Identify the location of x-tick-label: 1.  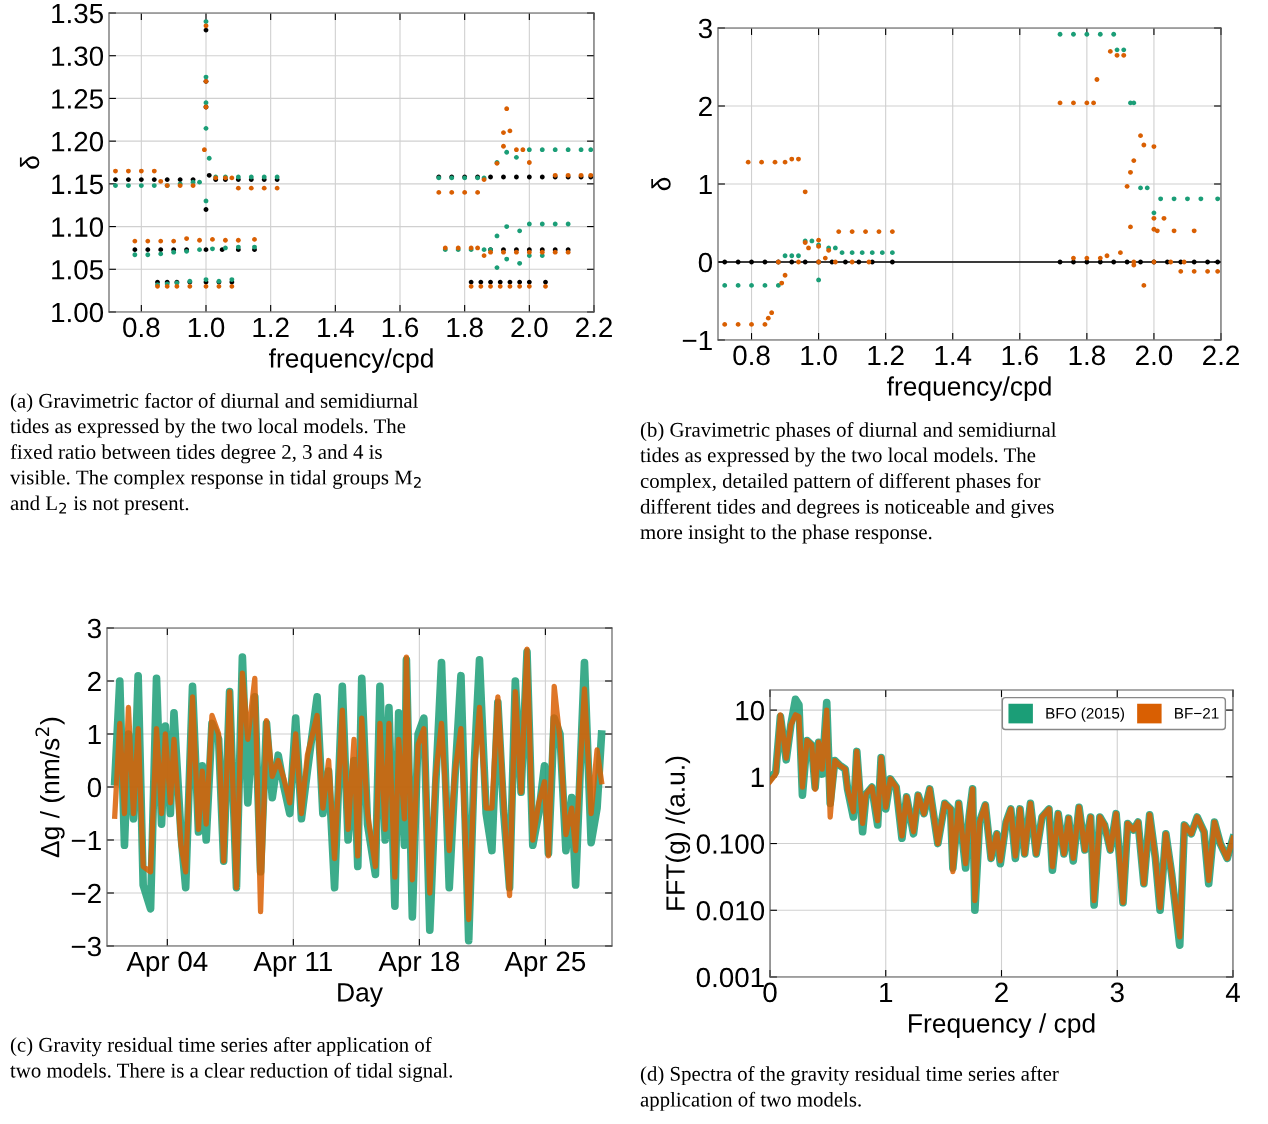
(886, 992).